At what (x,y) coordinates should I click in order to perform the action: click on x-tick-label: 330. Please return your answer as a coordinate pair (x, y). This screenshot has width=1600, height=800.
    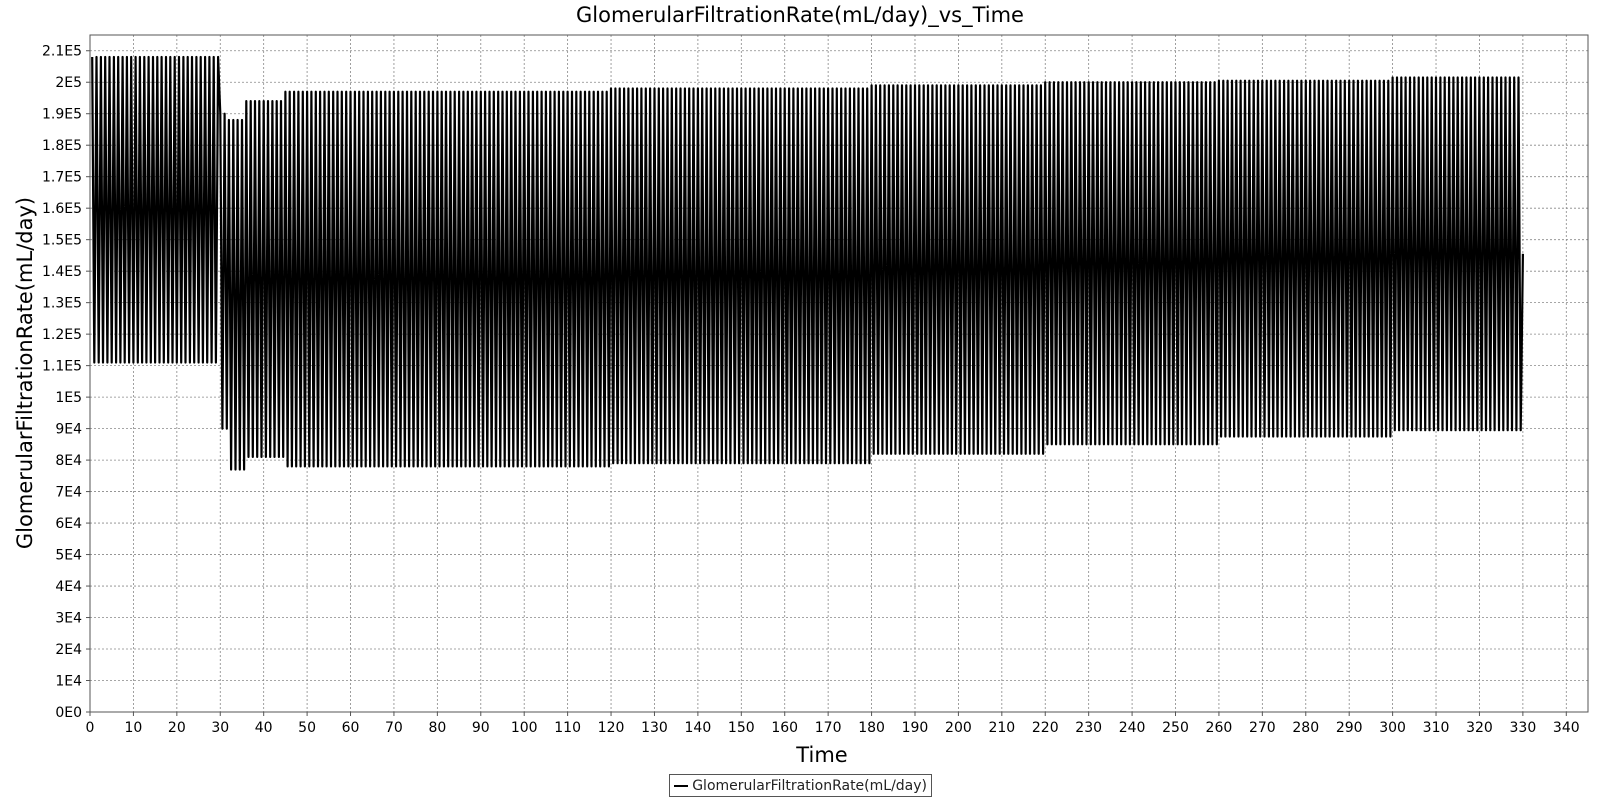
    Looking at the image, I should click on (1523, 728).